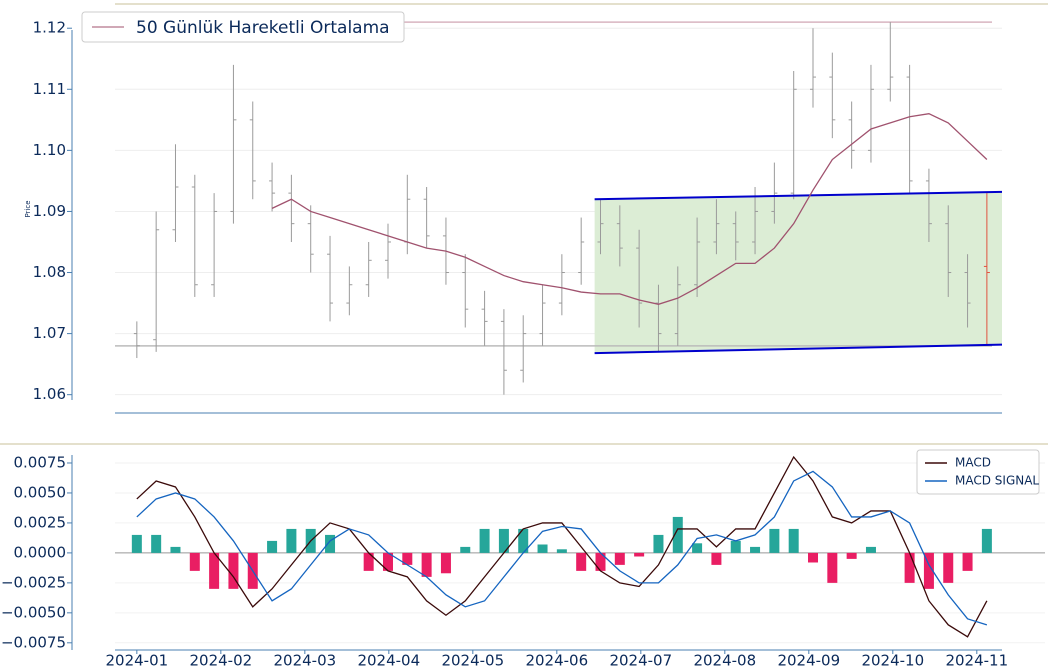 The height and width of the screenshot is (672, 1050). What do you see at coordinates (33, 582) in the screenshot?
I see `y-tick-label: −0.0025` at bounding box center [33, 582].